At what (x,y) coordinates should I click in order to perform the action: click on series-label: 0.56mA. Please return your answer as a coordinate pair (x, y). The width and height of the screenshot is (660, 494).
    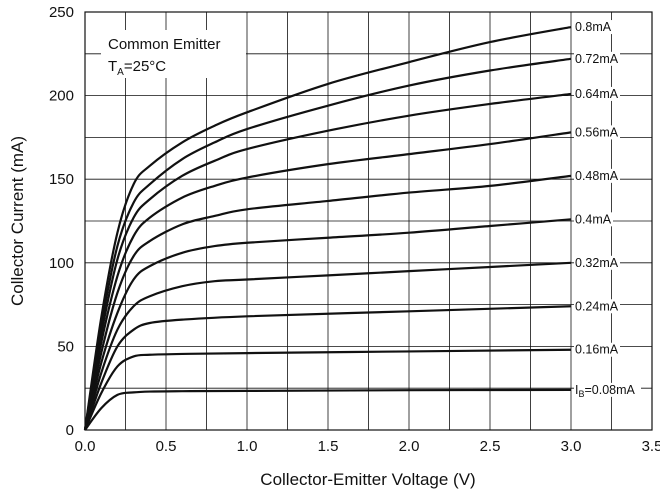
    Looking at the image, I should click on (597, 132).